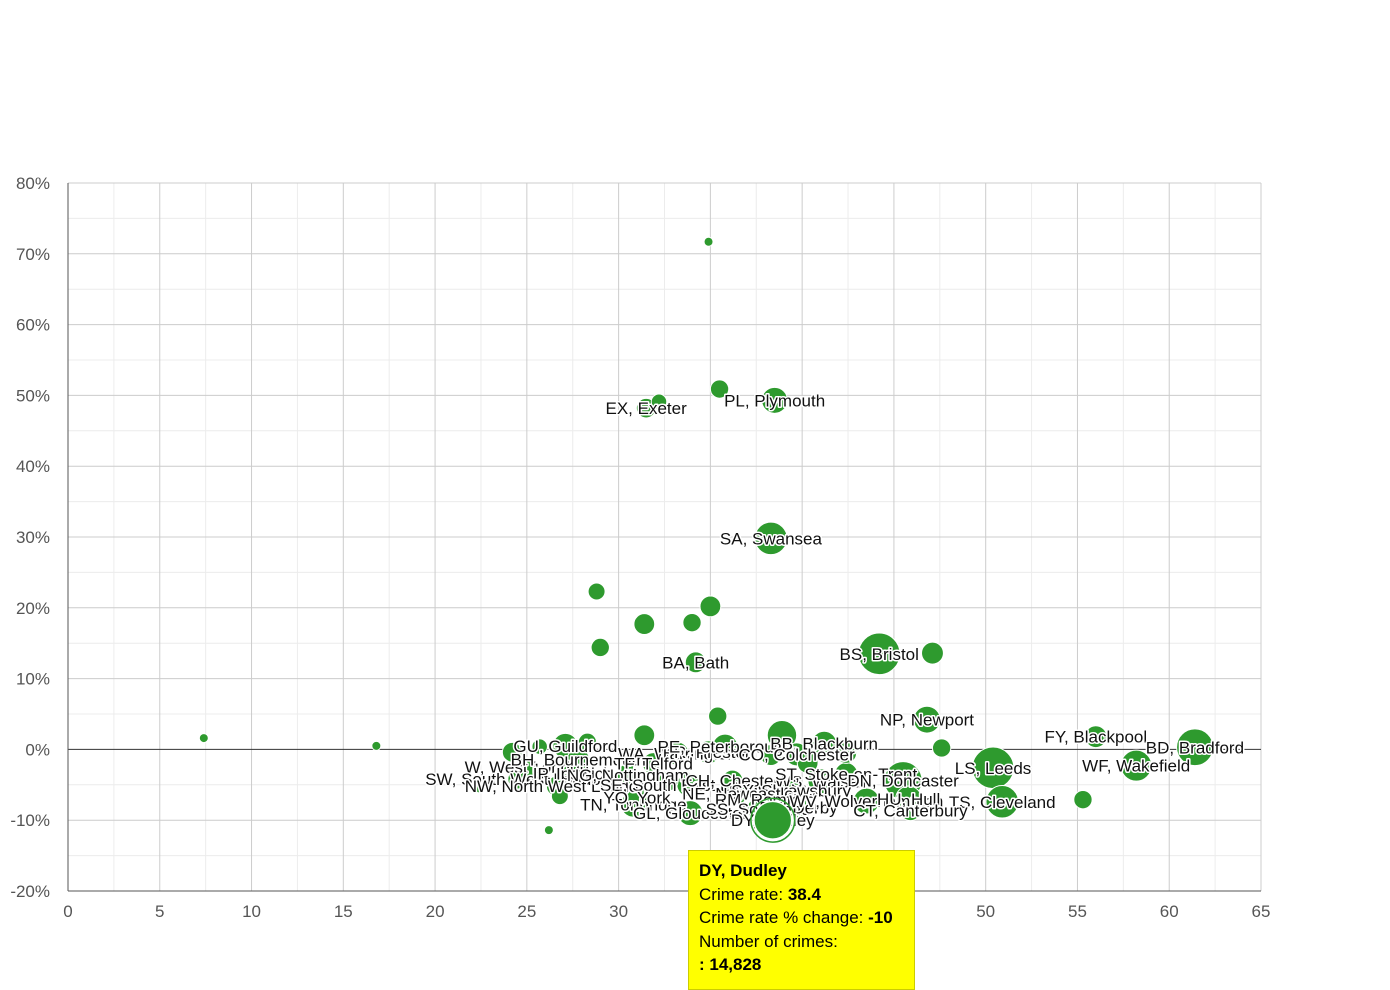 This screenshot has width=1390, height=990. What do you see at coordinates (37, 749) in the screenshot?
I see `y-tick-label: 0%` at bounding box center [37, 749].